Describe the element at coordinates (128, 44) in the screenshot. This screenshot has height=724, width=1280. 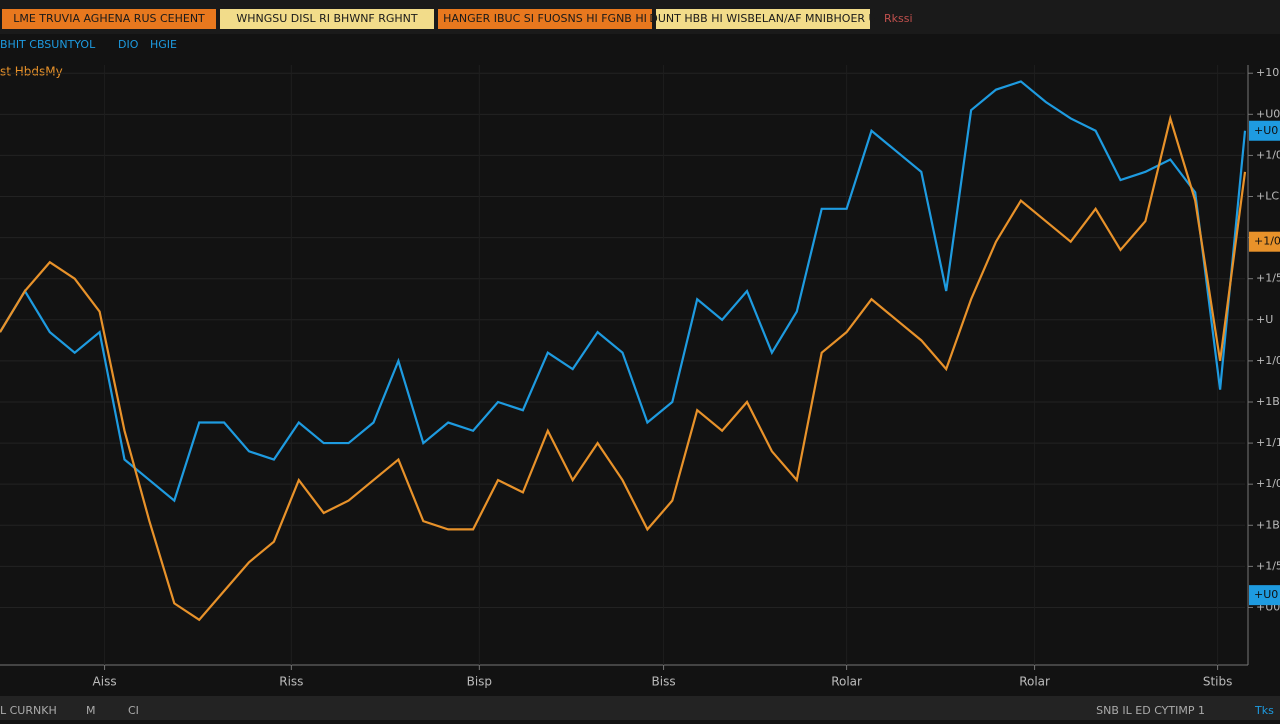
I see `subbar-label: DIO` at that location.